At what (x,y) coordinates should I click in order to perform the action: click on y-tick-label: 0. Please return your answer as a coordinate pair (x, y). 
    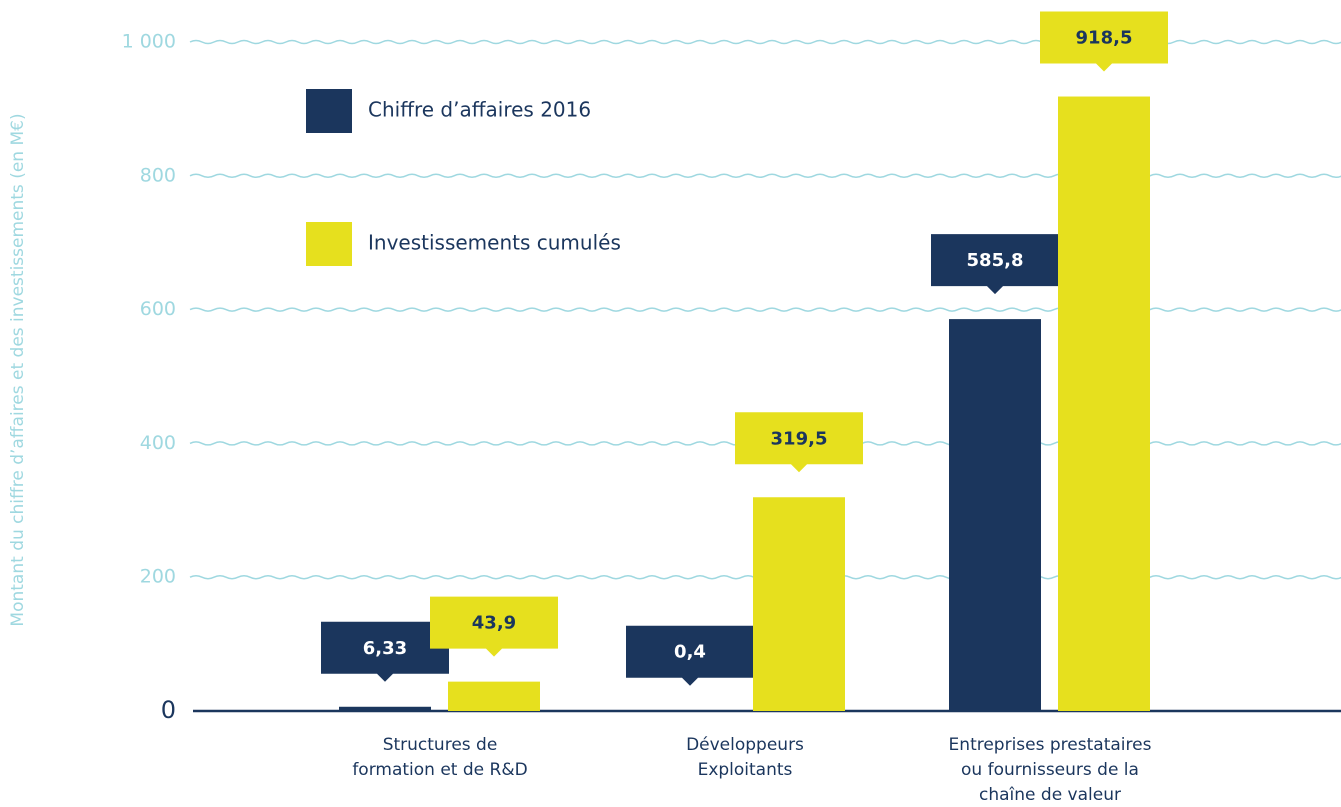
    Looking at the image, I should click on (168, 710).